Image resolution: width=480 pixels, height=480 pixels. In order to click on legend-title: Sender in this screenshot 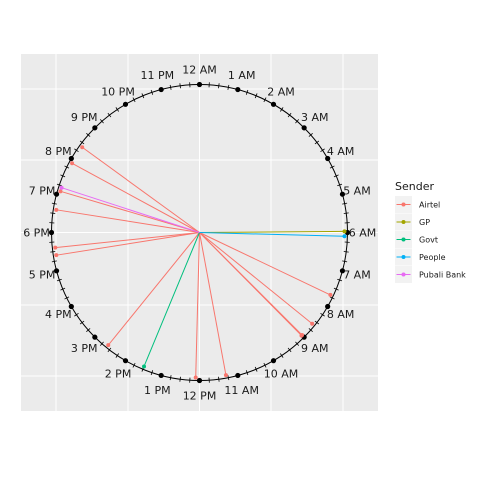, I will do `click(414, 186)`.